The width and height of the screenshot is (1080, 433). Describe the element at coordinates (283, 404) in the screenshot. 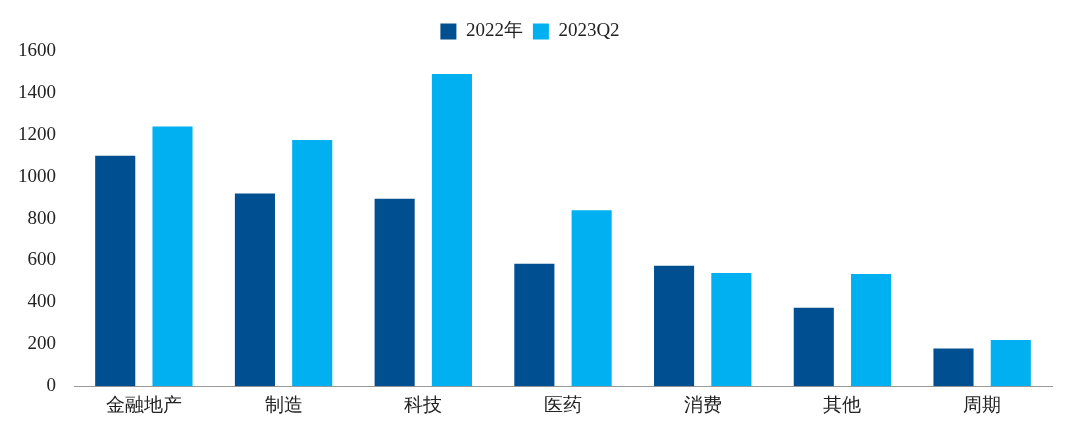

I see `x-tick-label: 制造` at that location.